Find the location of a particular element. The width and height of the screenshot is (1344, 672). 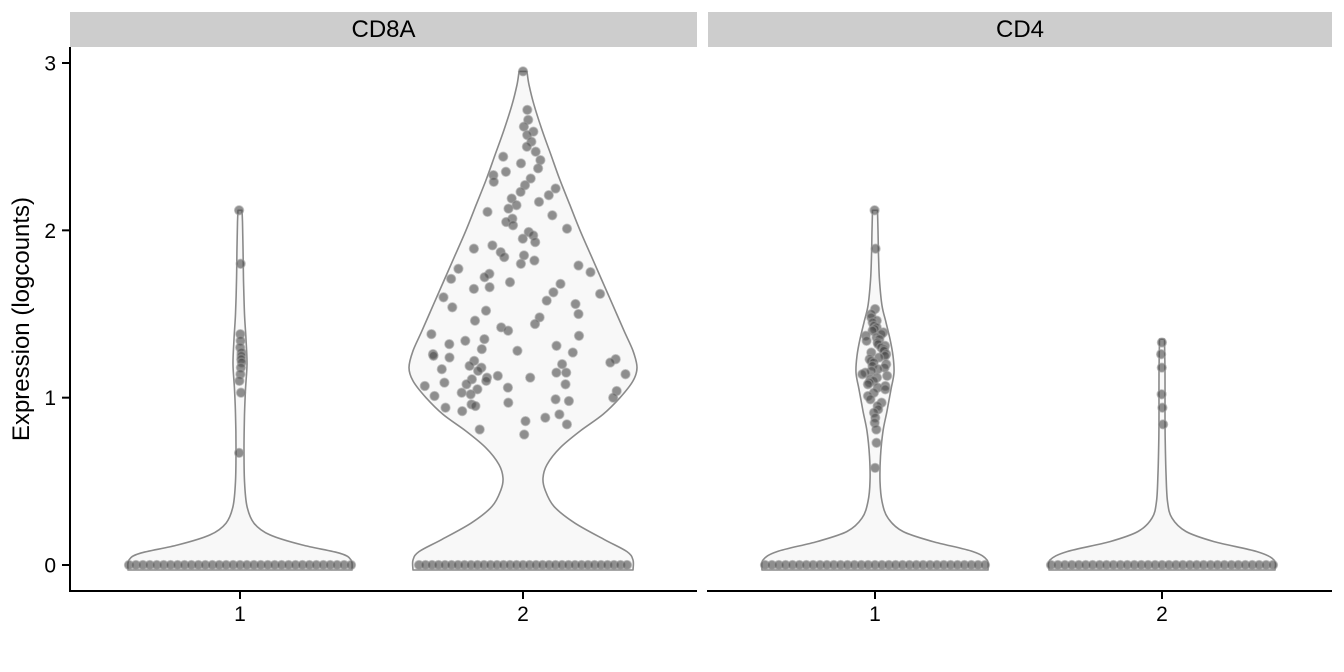

facet-strip-cd8a: CD8A is located at coordinates (383, 29).